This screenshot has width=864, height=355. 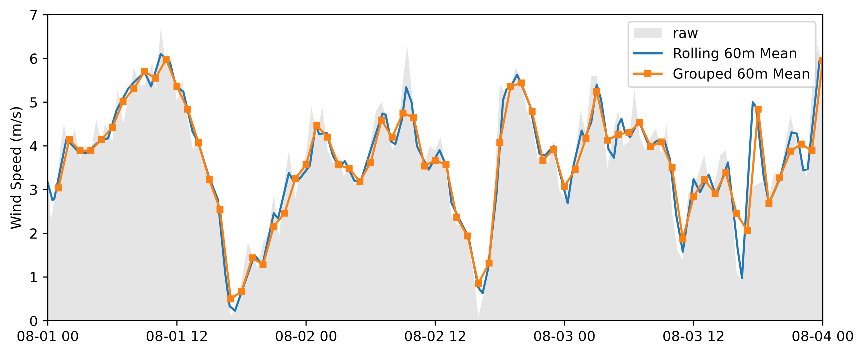 What do you see at coordinates (694, 336) in the screenshot?
I see `x-tick-label: 08-03 12` at bounding box center [694, 336].